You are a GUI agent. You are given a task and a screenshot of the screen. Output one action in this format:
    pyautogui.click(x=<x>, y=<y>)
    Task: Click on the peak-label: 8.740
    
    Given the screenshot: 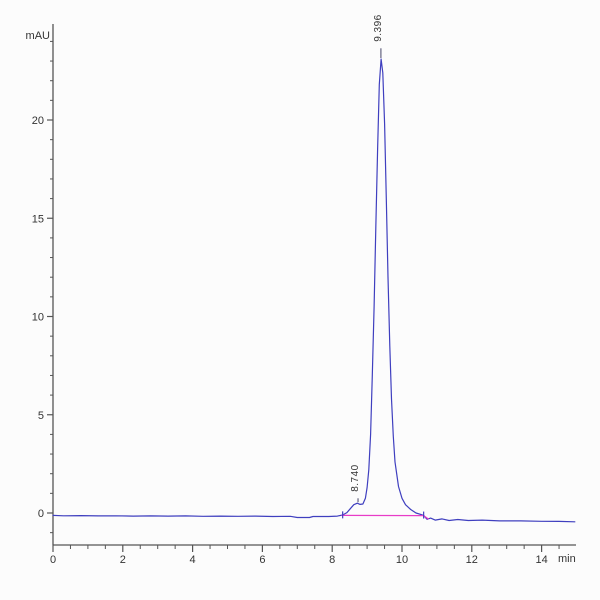 What is the action you would take?
    pyautogui.click(x=355, y=478)
    